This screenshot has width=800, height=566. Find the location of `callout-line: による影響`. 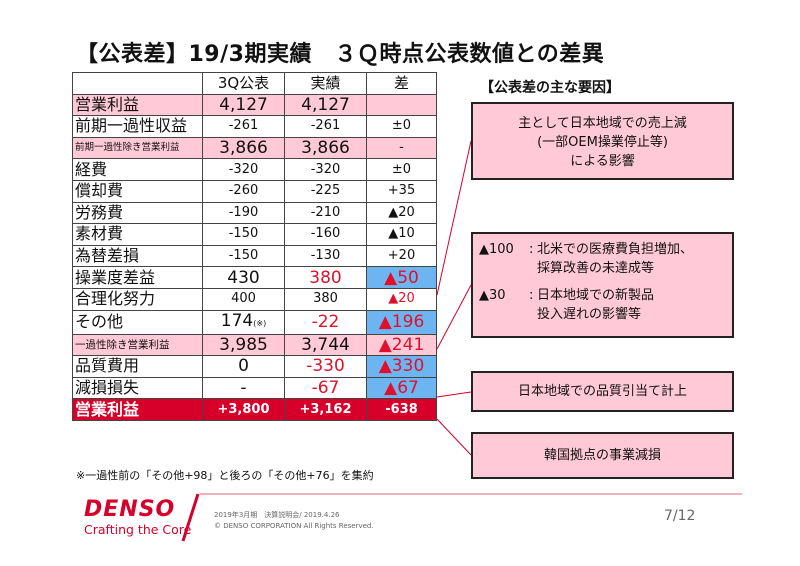

callout-line: による影響 is located at coordinates (602, 161).